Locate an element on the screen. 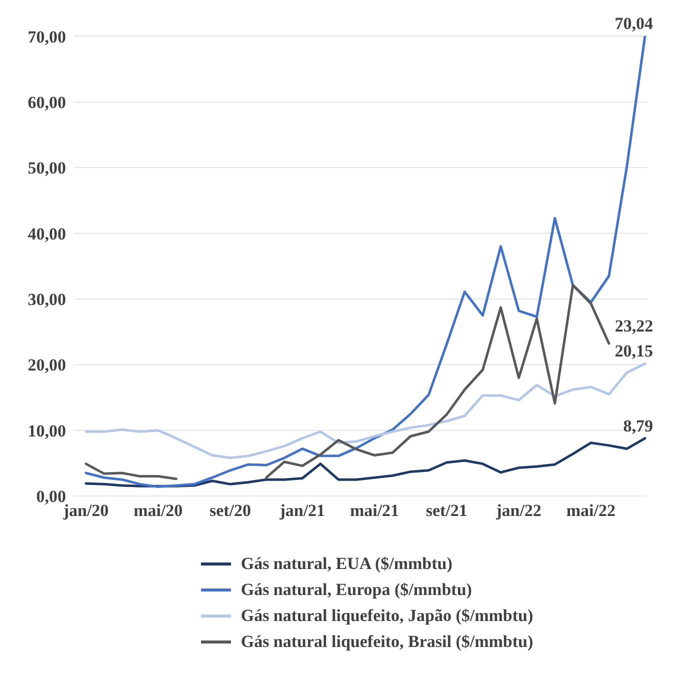 The height and width of the screenshot is (675, 677). data-label: 23,22 is located at coordinates (634, 326).